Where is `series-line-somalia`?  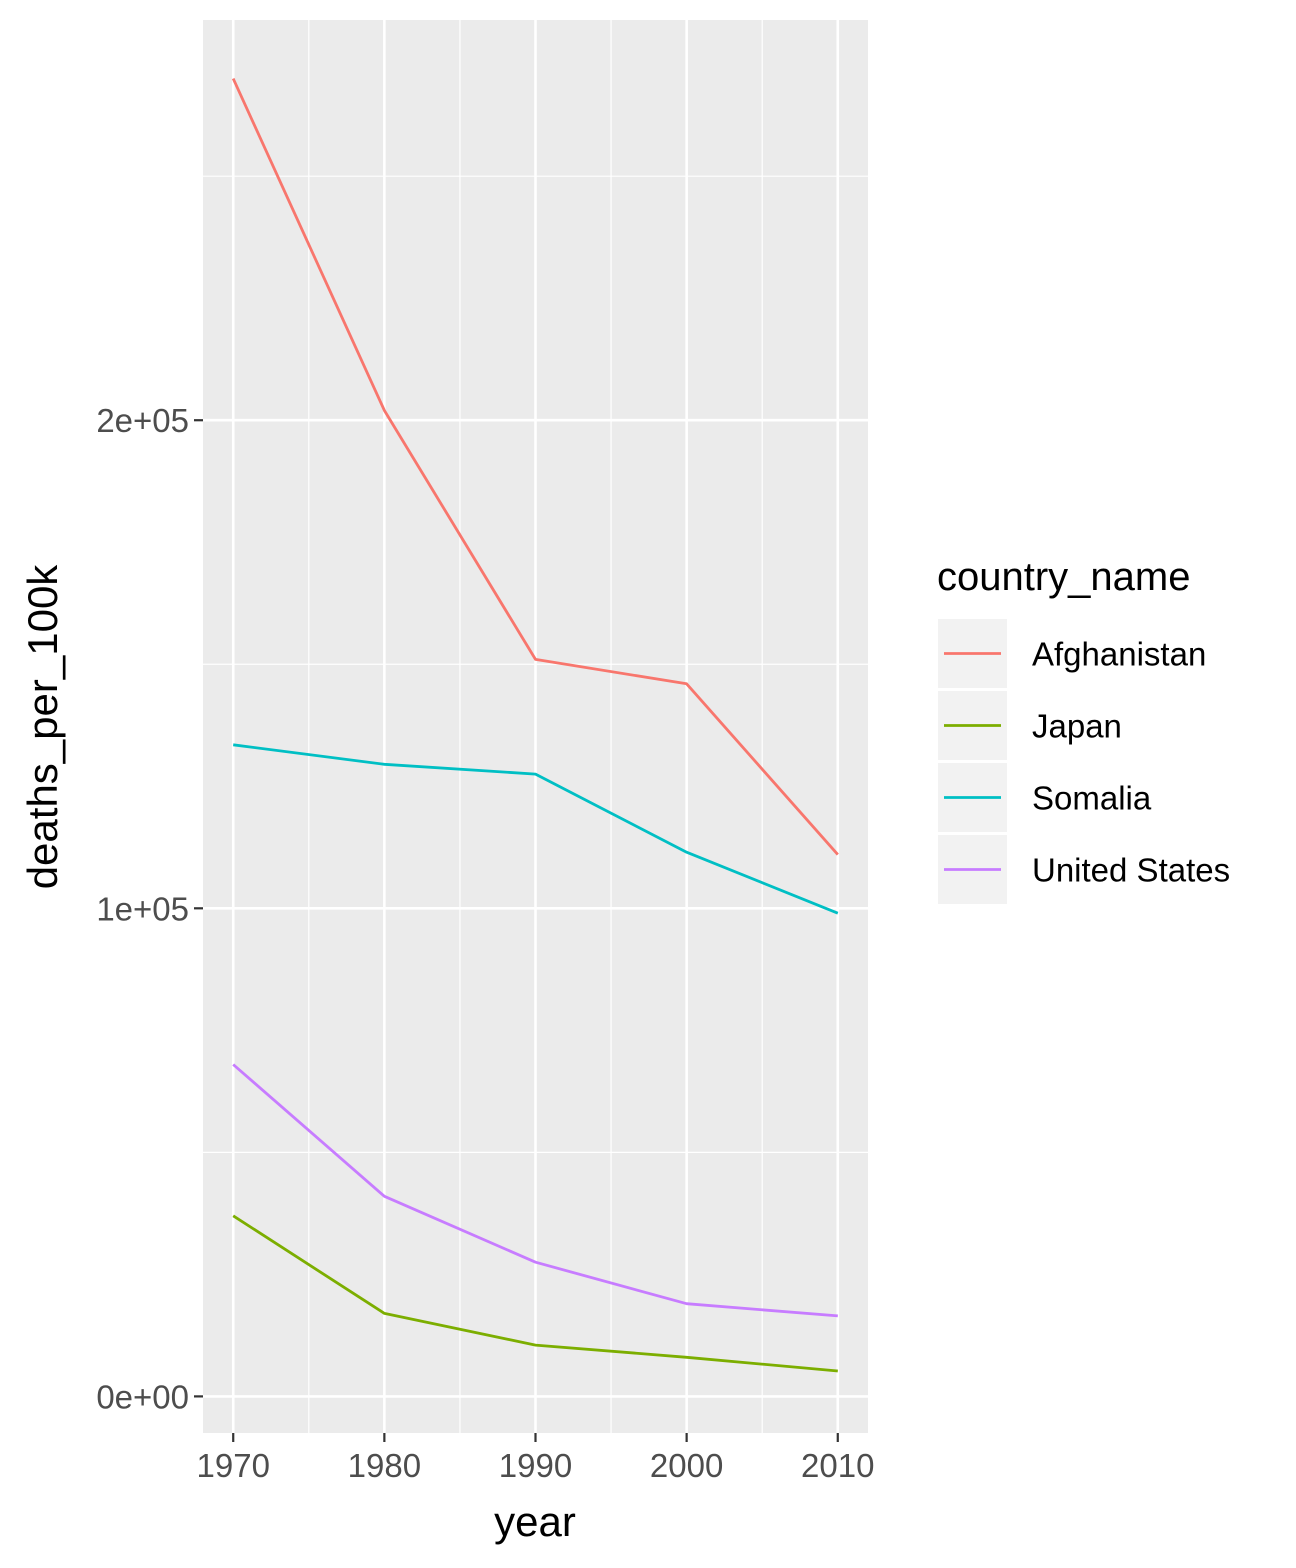 series-line-somalia is located at coordinates (536, 829).